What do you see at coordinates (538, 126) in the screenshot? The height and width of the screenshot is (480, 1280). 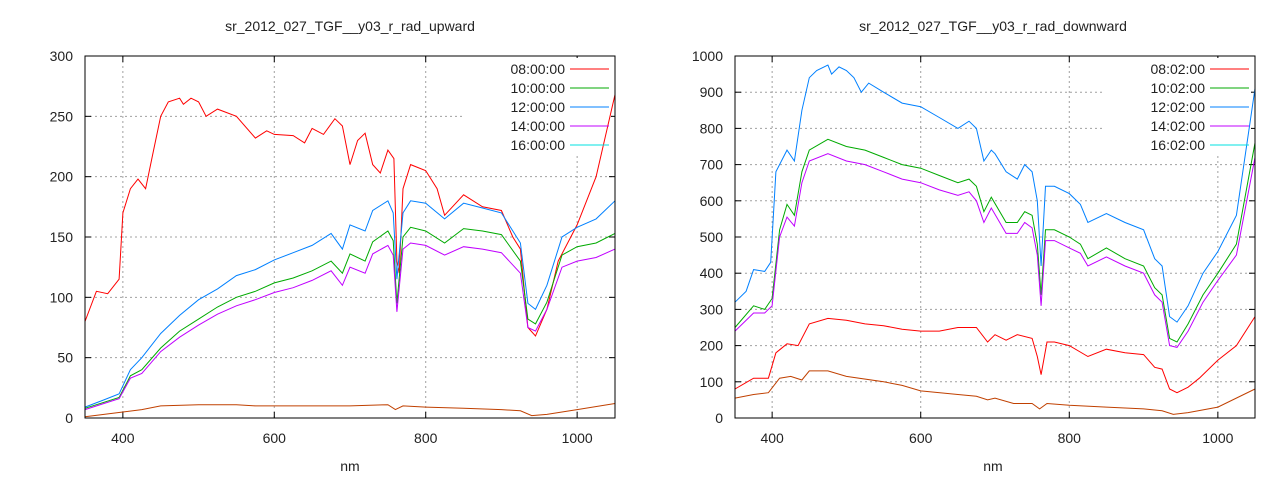 I see `legend-label: 14:00:00` at bounding box center [538, 126].